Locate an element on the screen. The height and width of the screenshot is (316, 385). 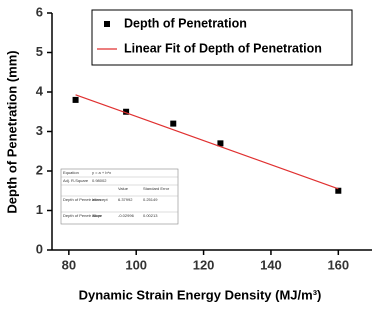
table-cell: 6.37992 is located at coordinates (125, 199).